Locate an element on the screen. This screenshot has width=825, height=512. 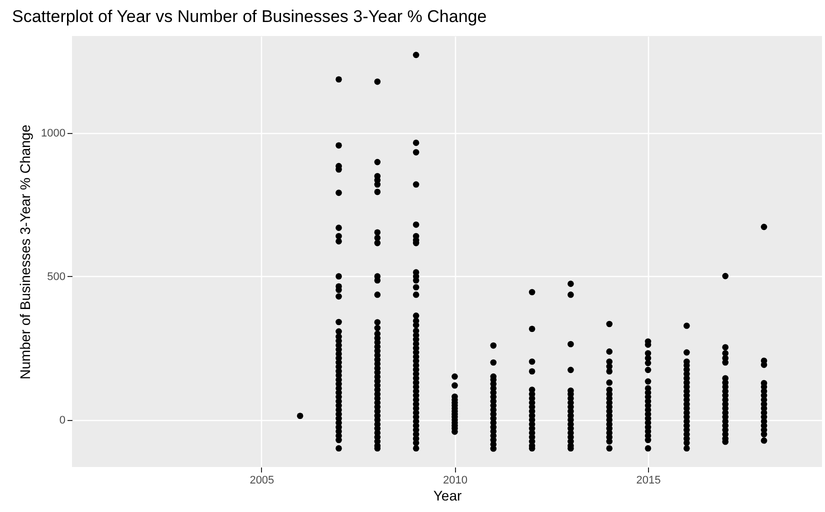
y-tick-label: 500 is located at coordinates (56, 276).